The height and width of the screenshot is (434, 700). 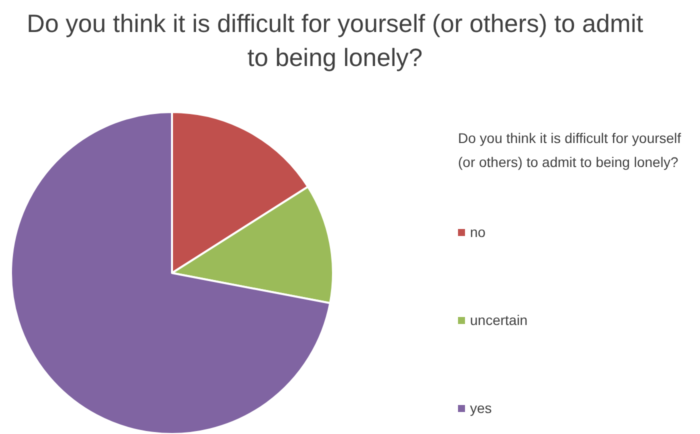 What do you see at coordinates (499, 320) in the screenshot?
I see `legend-label: uncertain` at bounding box center [499, 320].